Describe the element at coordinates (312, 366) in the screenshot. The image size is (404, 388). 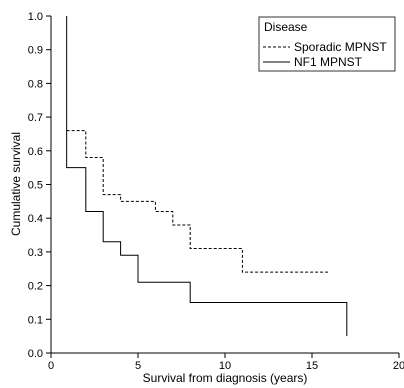
I see `x-tick-label: 15` at that location.